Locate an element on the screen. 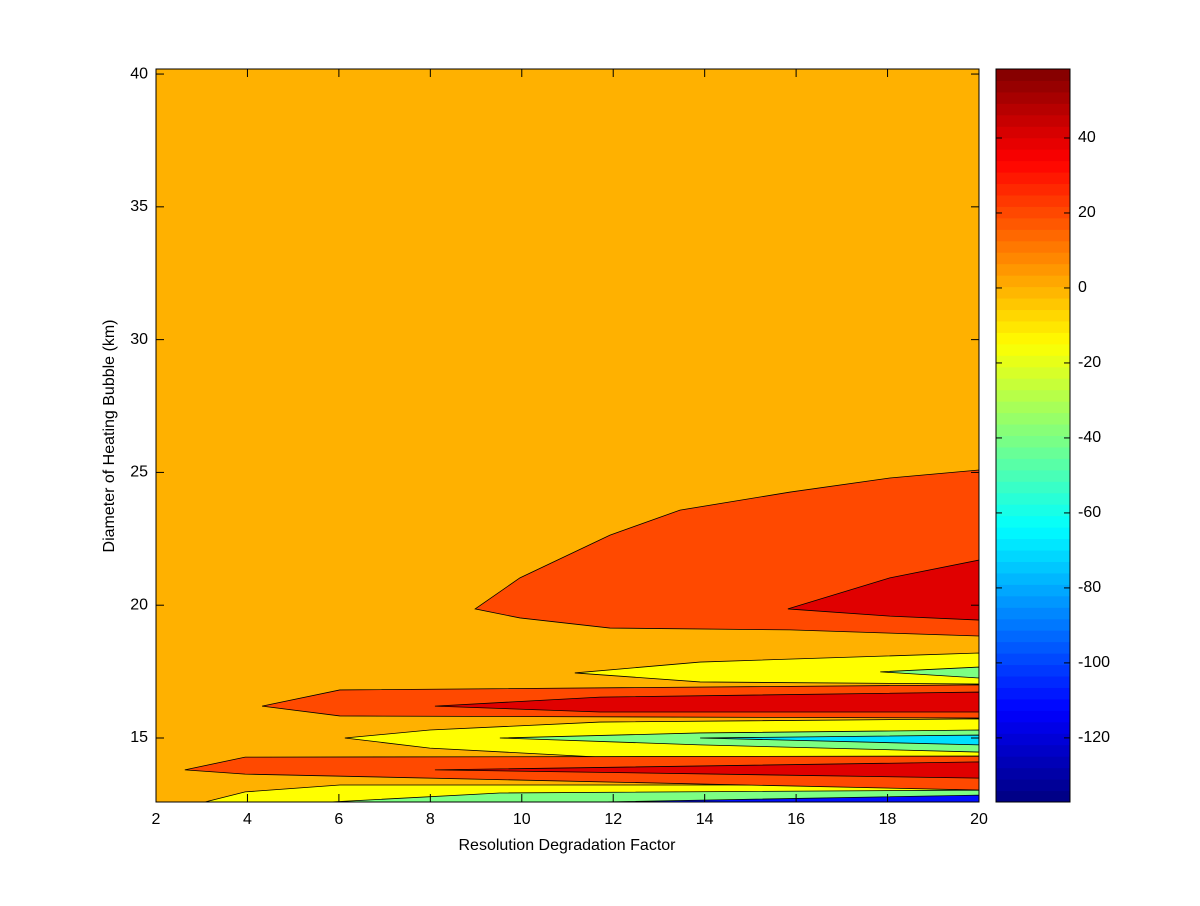  colorbar-tick-label: -120 is located at coordinates (1094, 737).